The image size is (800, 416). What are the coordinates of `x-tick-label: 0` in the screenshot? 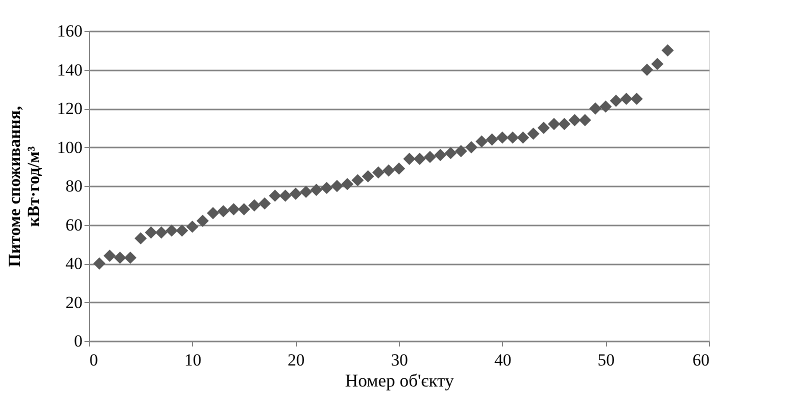 It's located at (94, 360).